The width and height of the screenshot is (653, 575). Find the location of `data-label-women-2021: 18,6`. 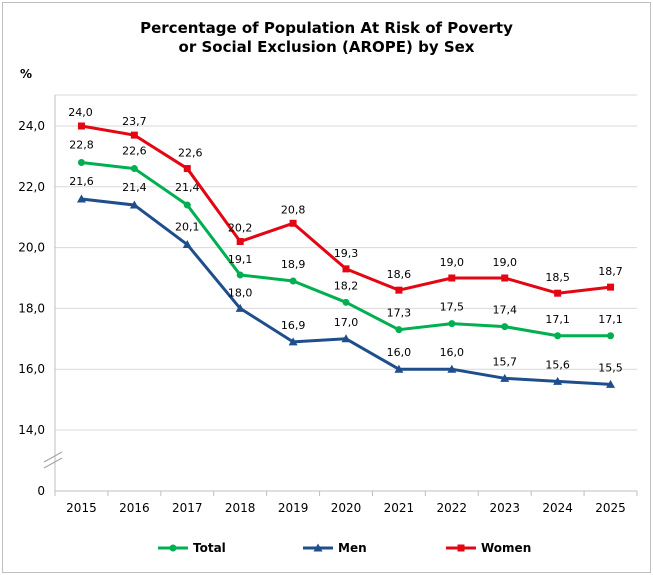

data-label-women-2021: 18,6 is located at coordinates (399, 274).